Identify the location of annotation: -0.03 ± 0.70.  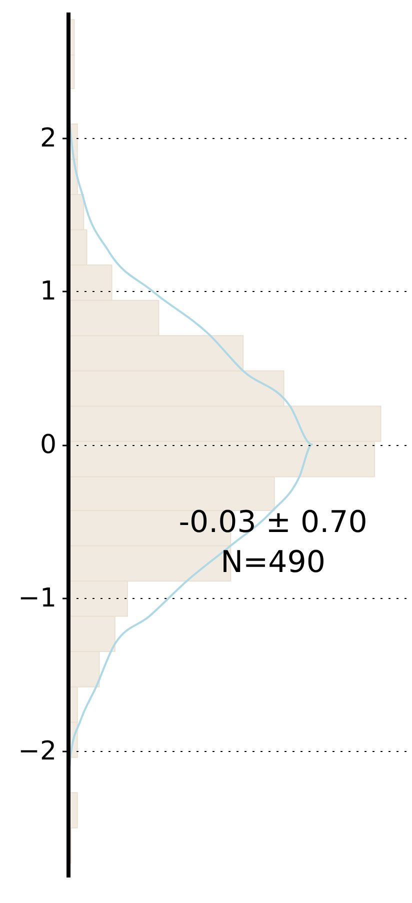
(273, 522).